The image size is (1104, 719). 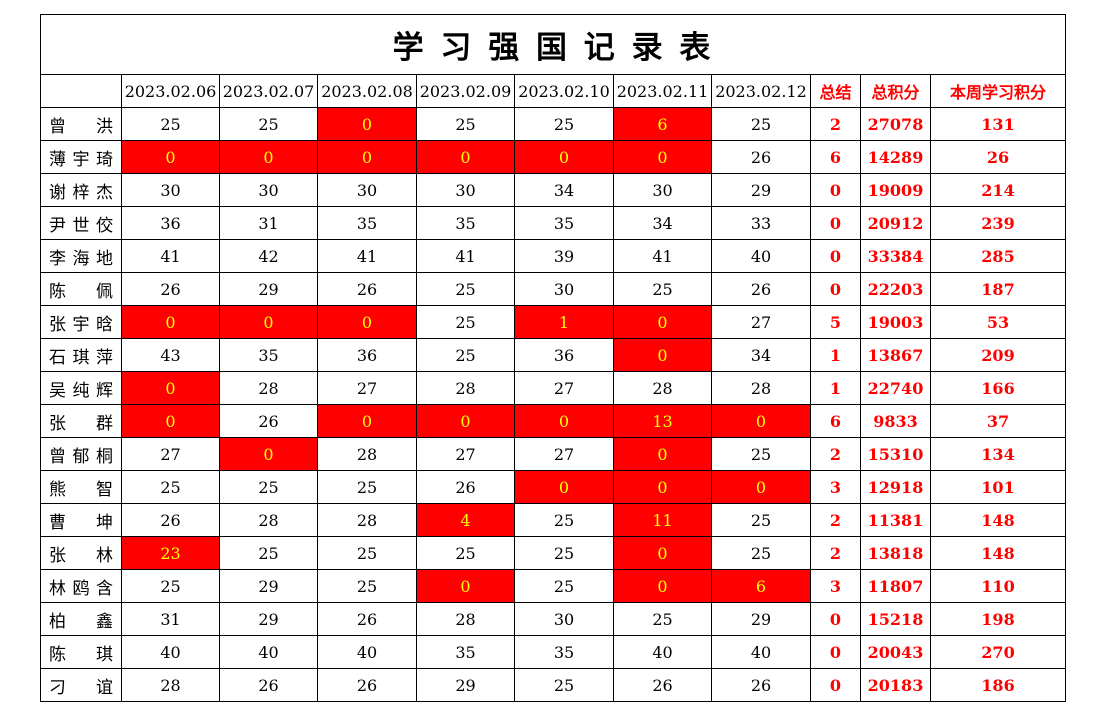 What do you see at coordinates (998, 322) in the screenshot?
I see `week-points-cell: 53` at bounding box center [998, 322].